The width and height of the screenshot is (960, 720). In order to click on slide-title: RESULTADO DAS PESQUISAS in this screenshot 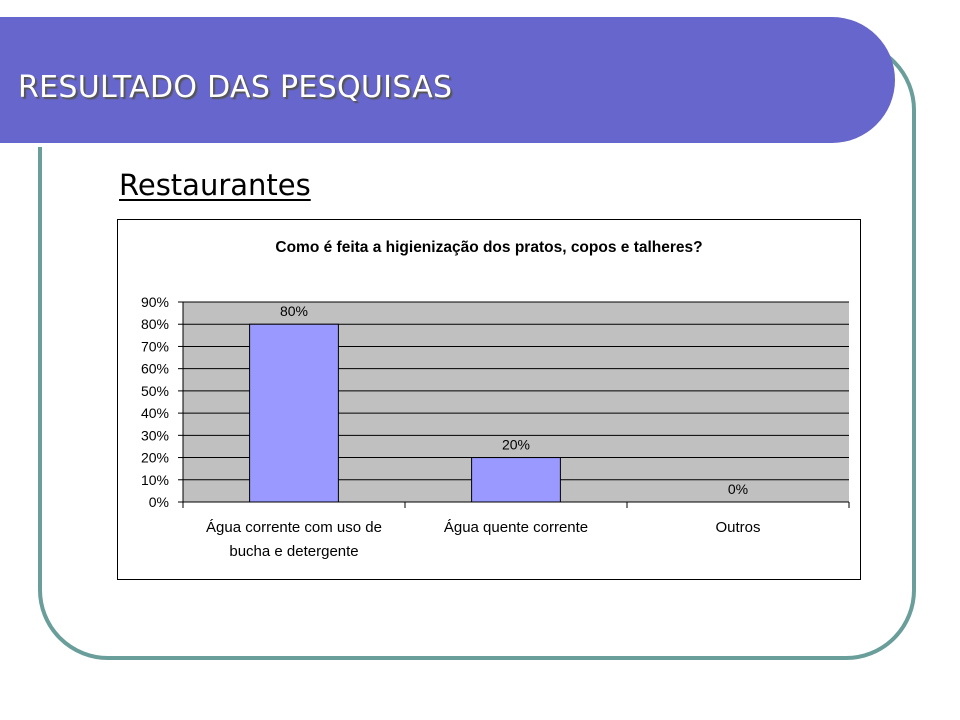, I will do `click(235, 87)`.